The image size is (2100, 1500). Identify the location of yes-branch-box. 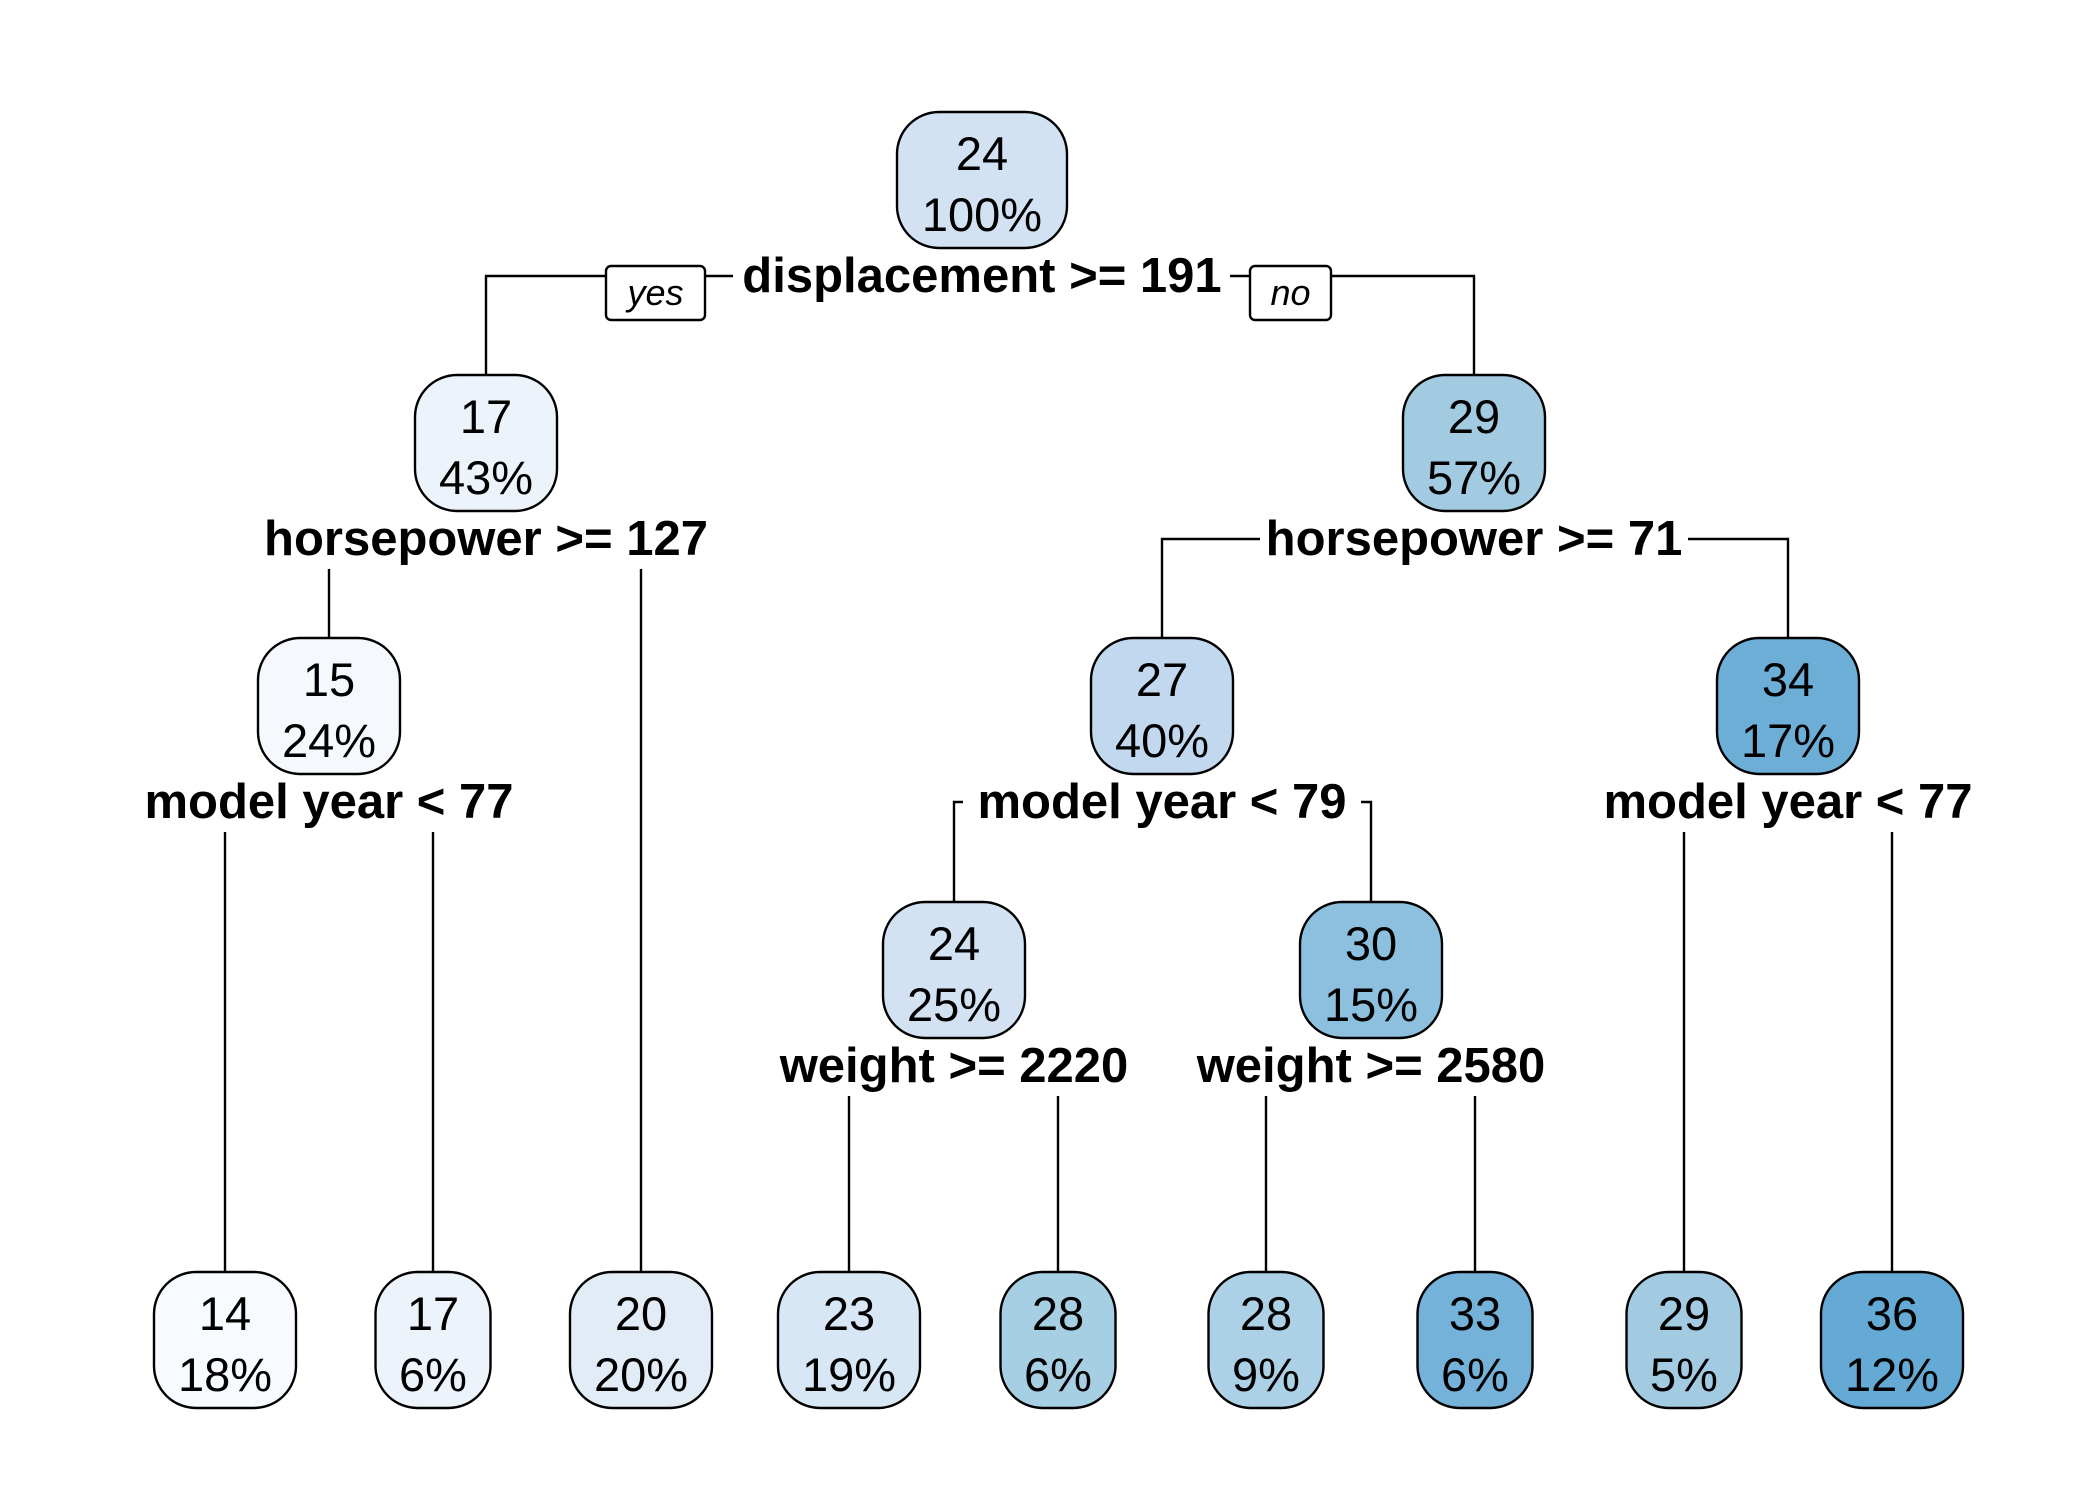
(655, 293).